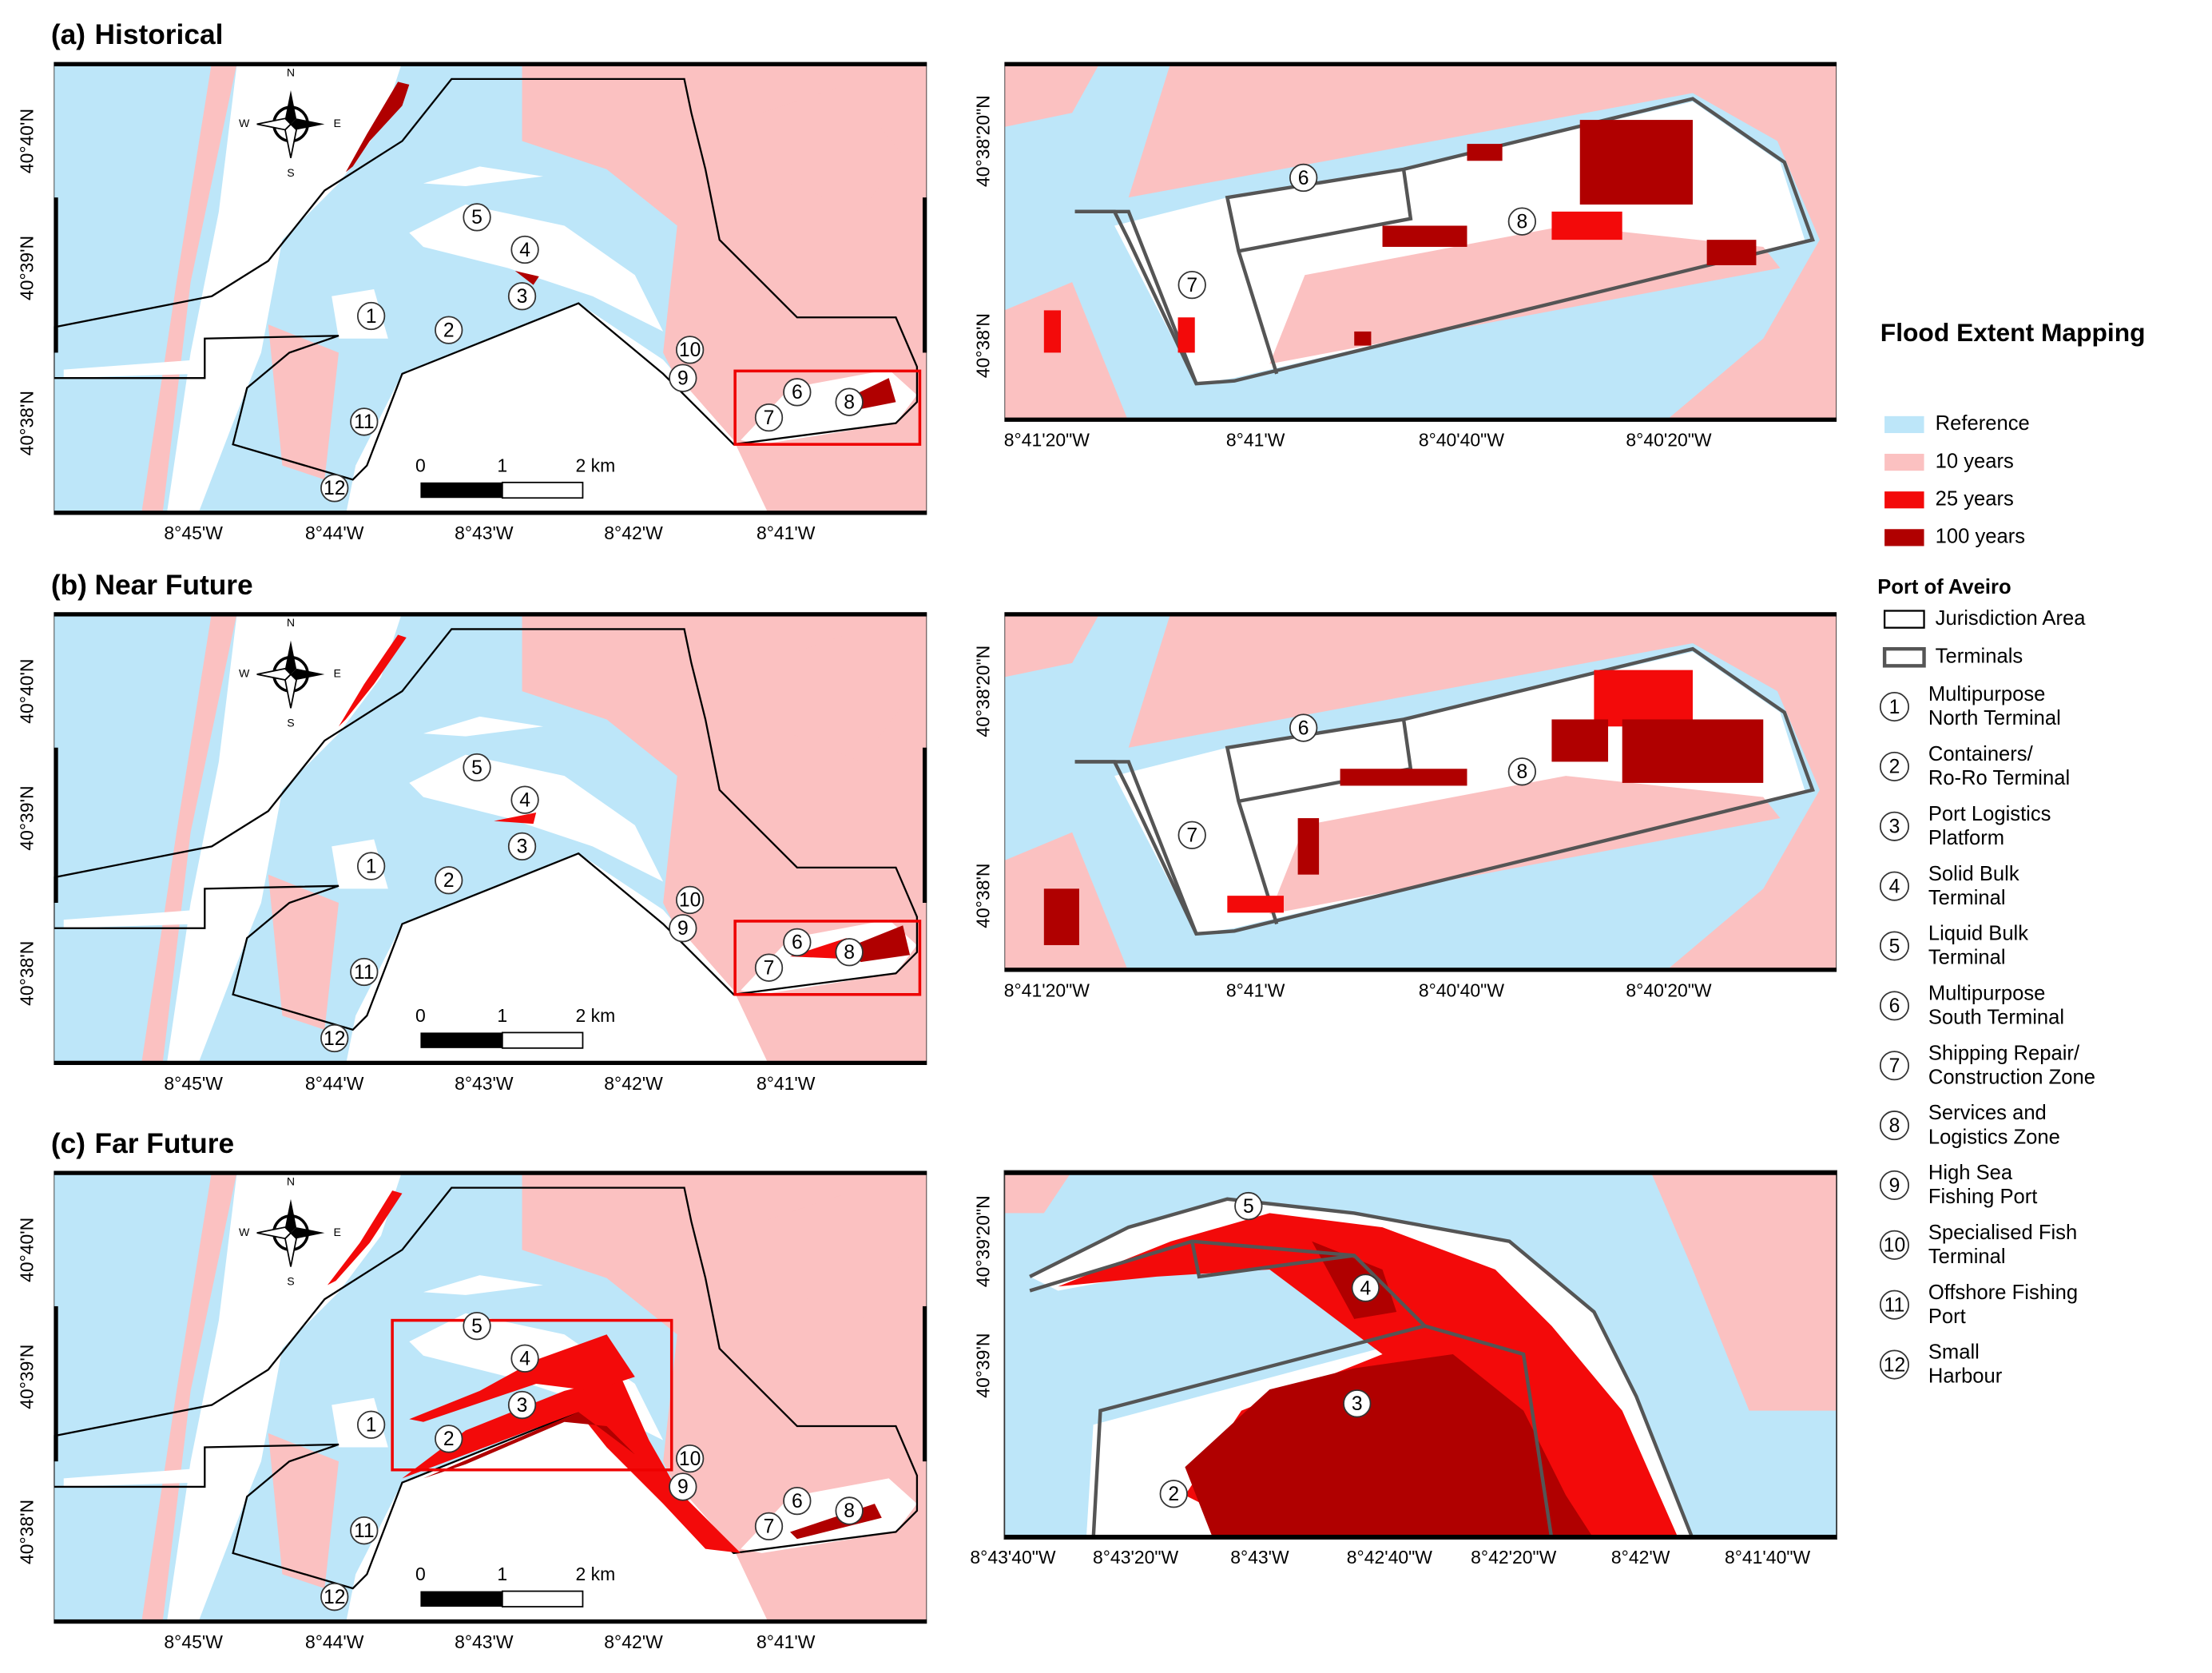 The image size is (2212, 1673). What do you see at coordinates (490, 839) in the screenshot?
I see `map-base` at bounding box center [490, 839].